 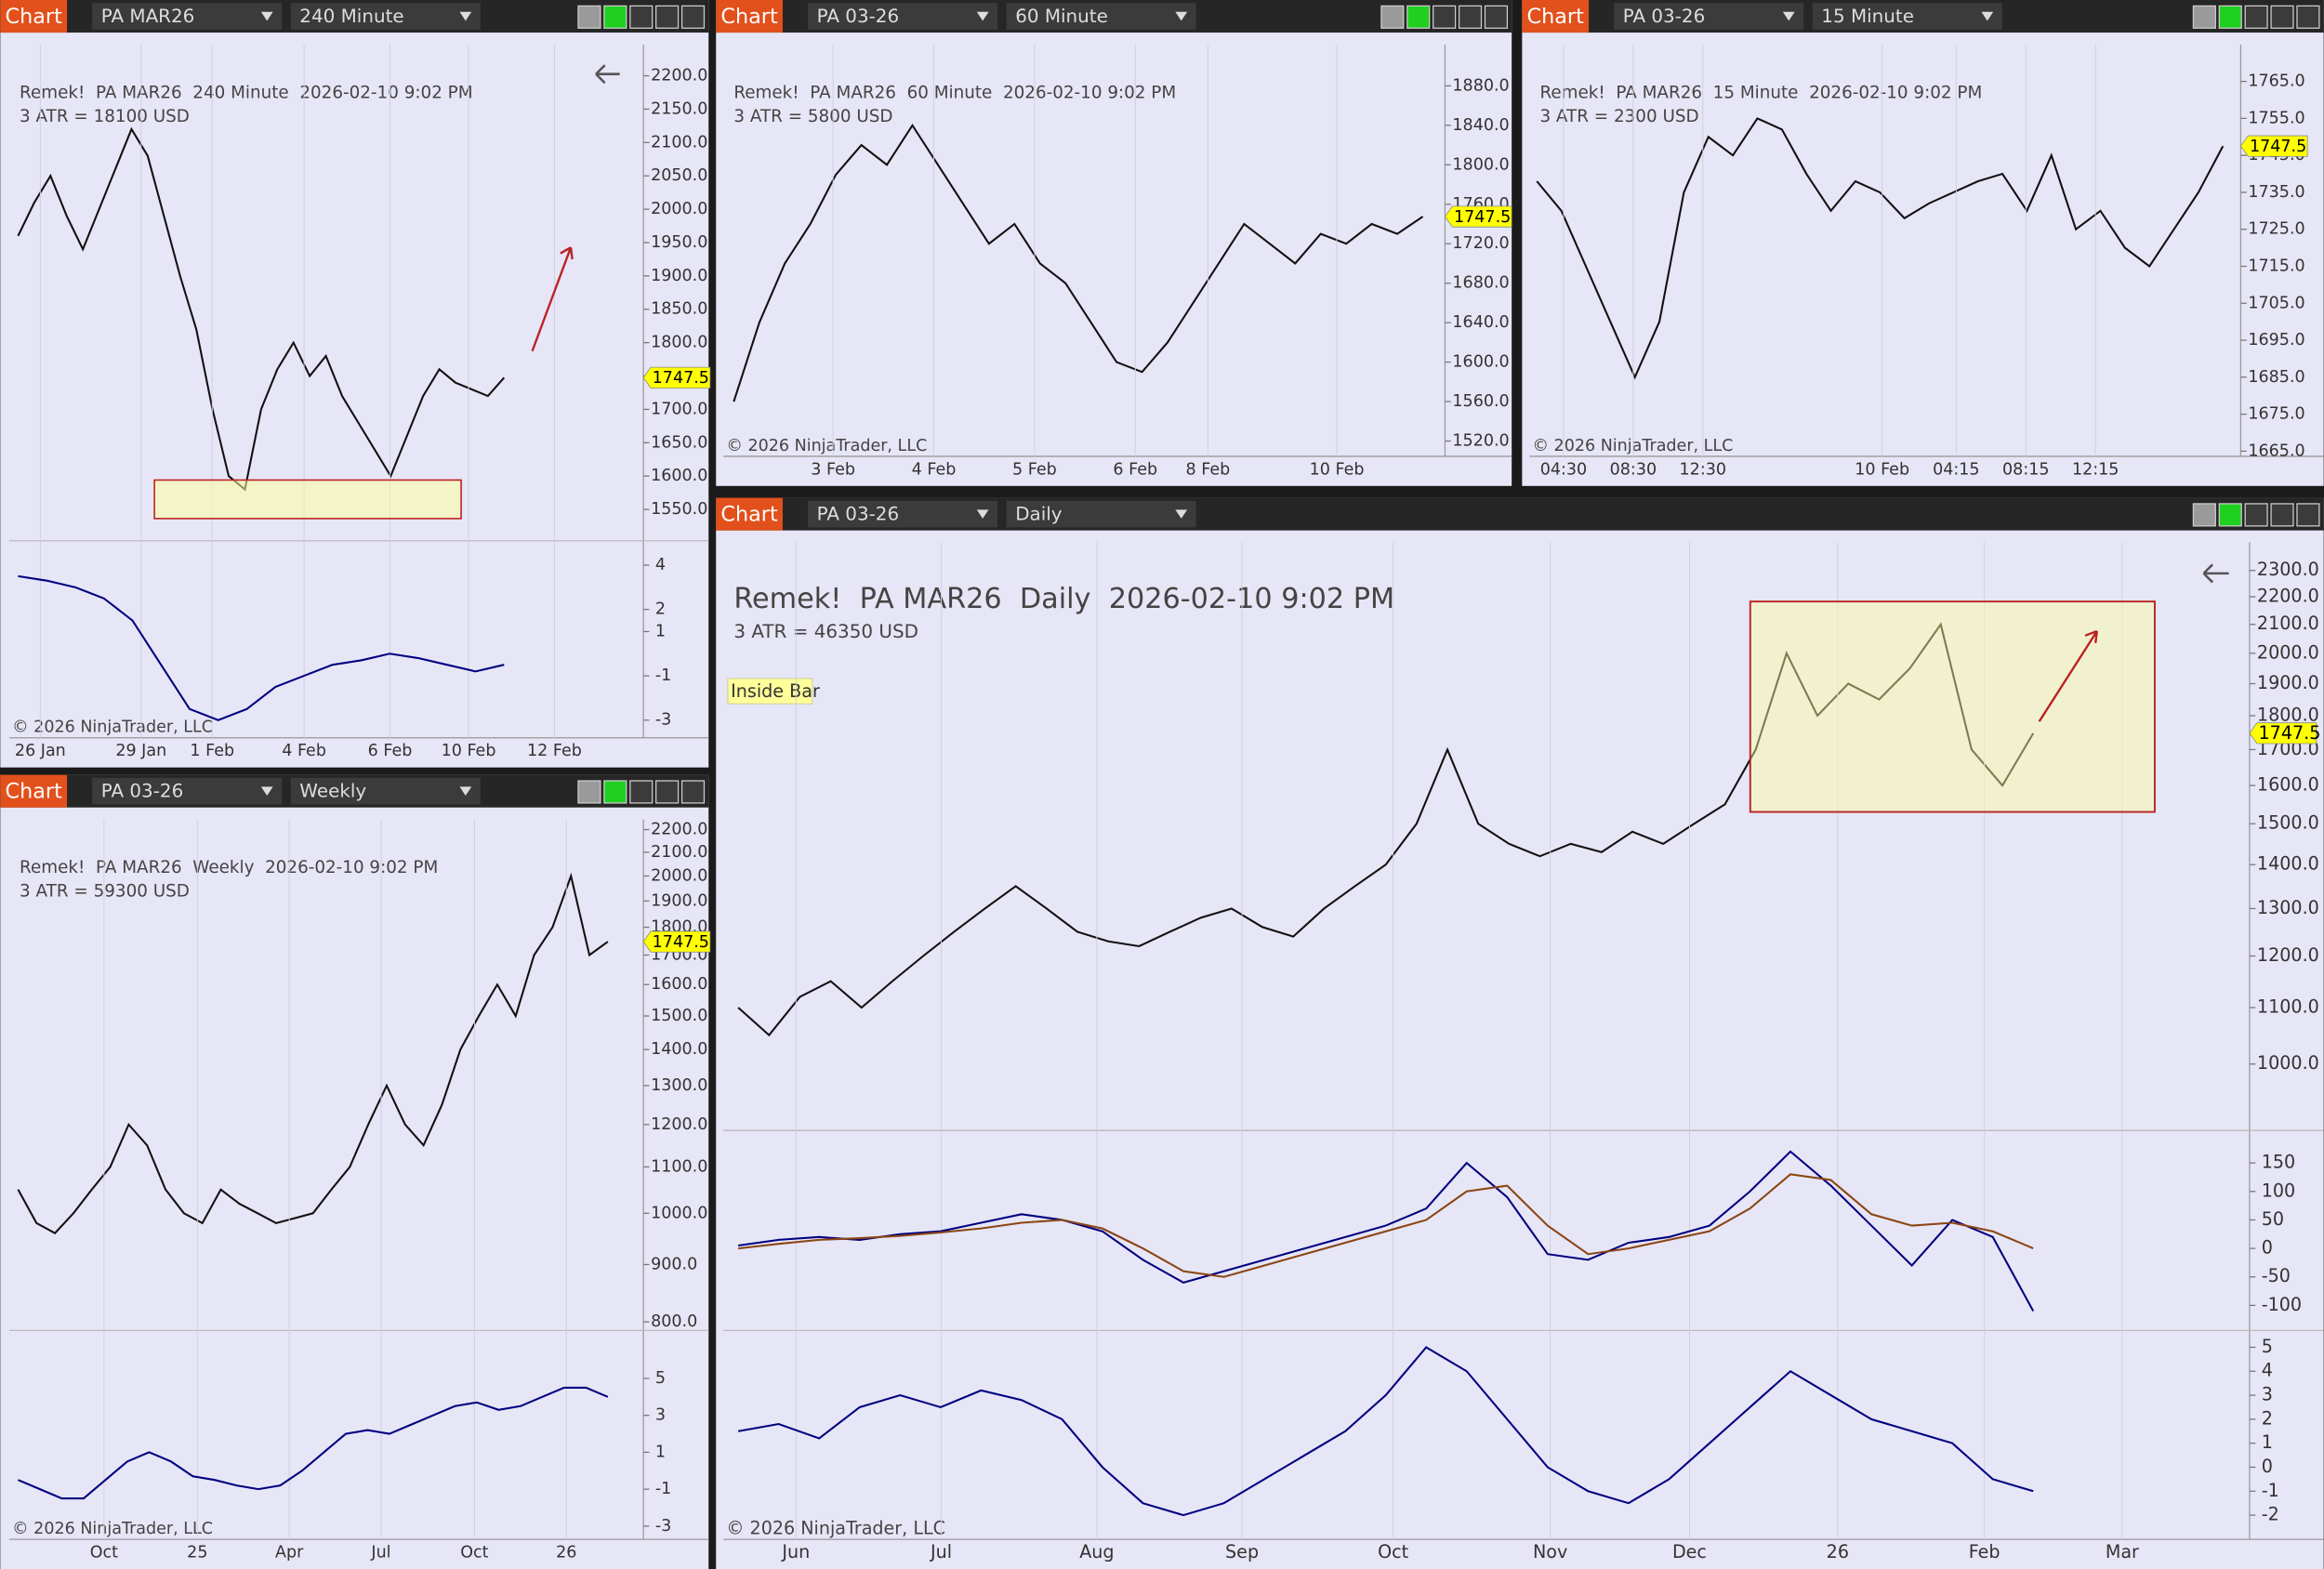 I want to click on time-label: 5 Feb, so click(x=1034, y=469).